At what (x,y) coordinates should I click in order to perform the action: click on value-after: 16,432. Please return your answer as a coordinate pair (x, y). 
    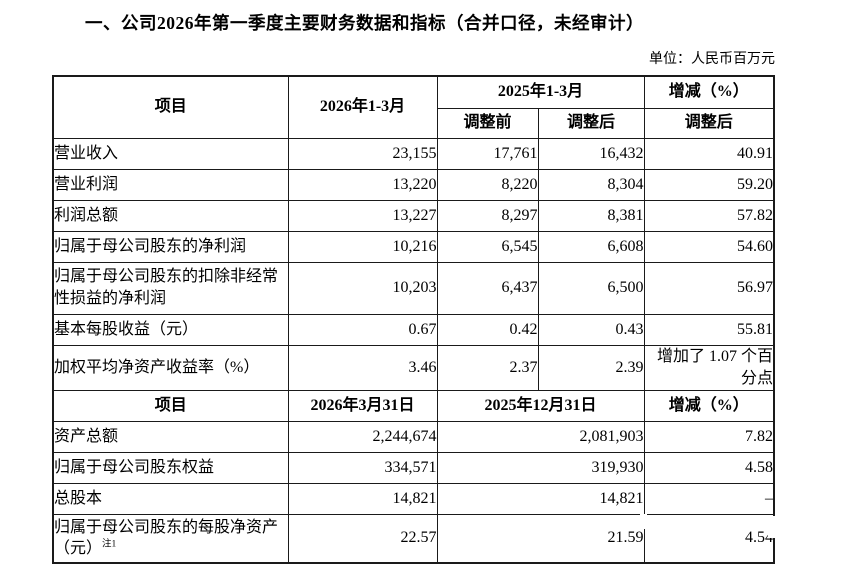
    Looking at the image, I should click on (591, 153).